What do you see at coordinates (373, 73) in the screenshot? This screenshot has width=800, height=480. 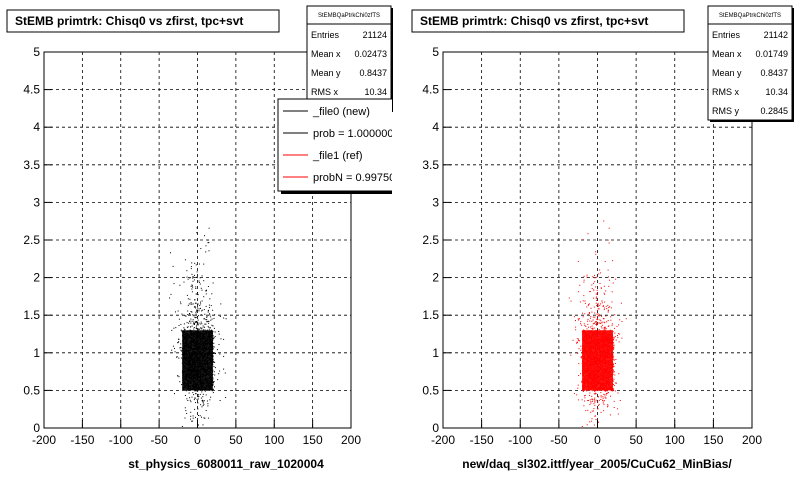 I see `stats-value: 0.8437` at bounding box center [373, 73].